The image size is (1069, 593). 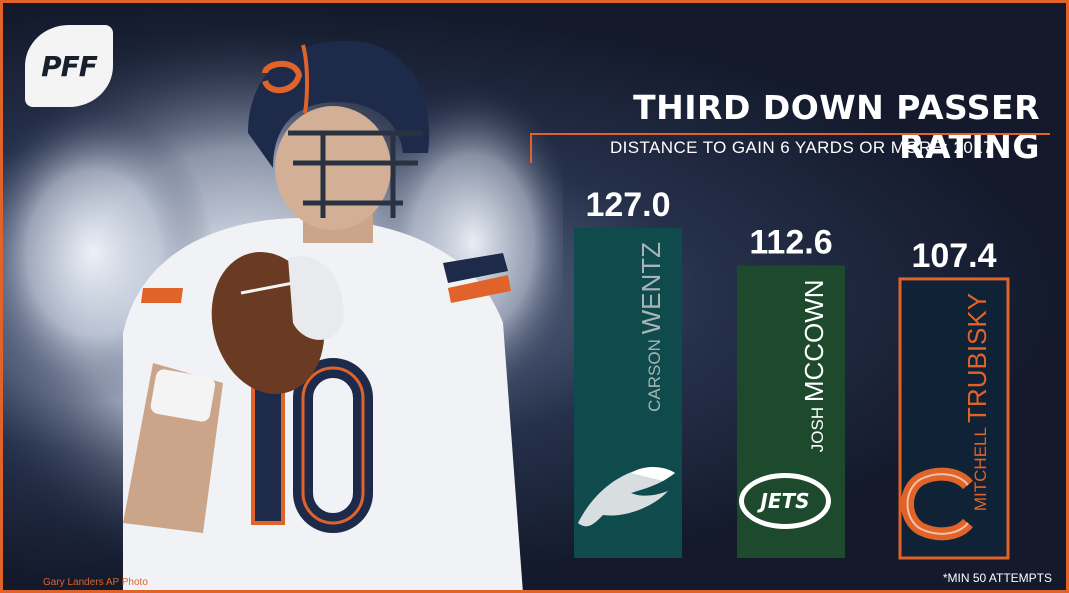 I want to click on player-name-jets: JOSH MCCOWN, so click(x=814, y=365).